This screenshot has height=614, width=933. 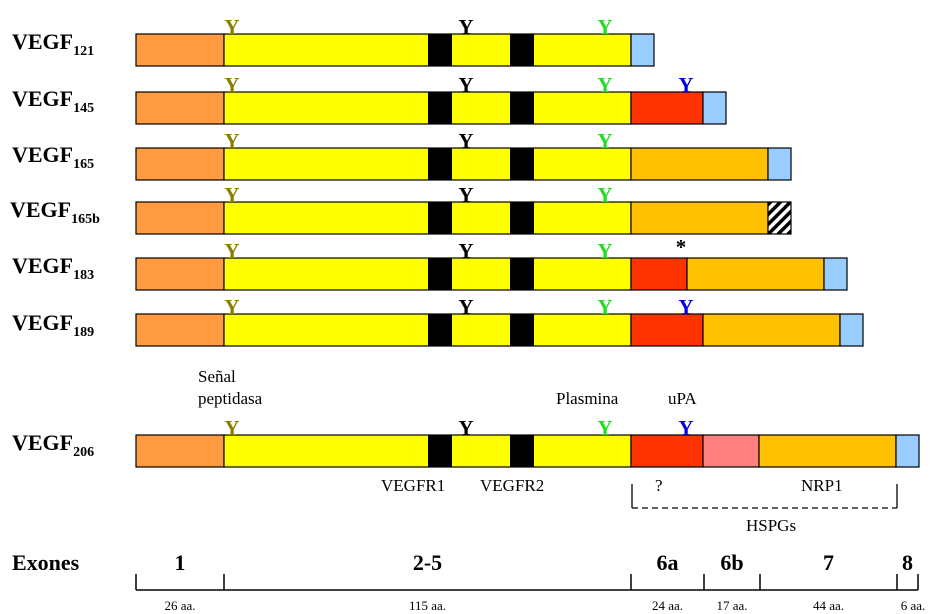 What do you see at coordinates (180, 562) in the screenshot?
I see `exon-label: 1` at bounding box center [180, 562].